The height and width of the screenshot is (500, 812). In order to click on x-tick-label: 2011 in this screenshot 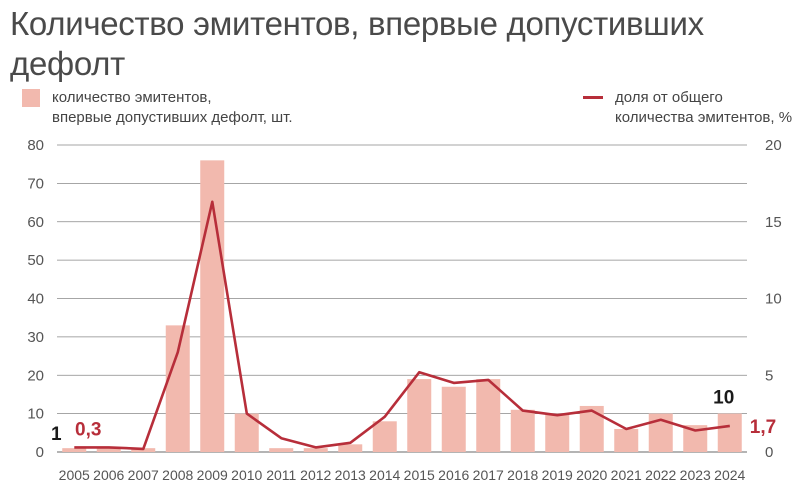, I will do `click(281, 475)`.